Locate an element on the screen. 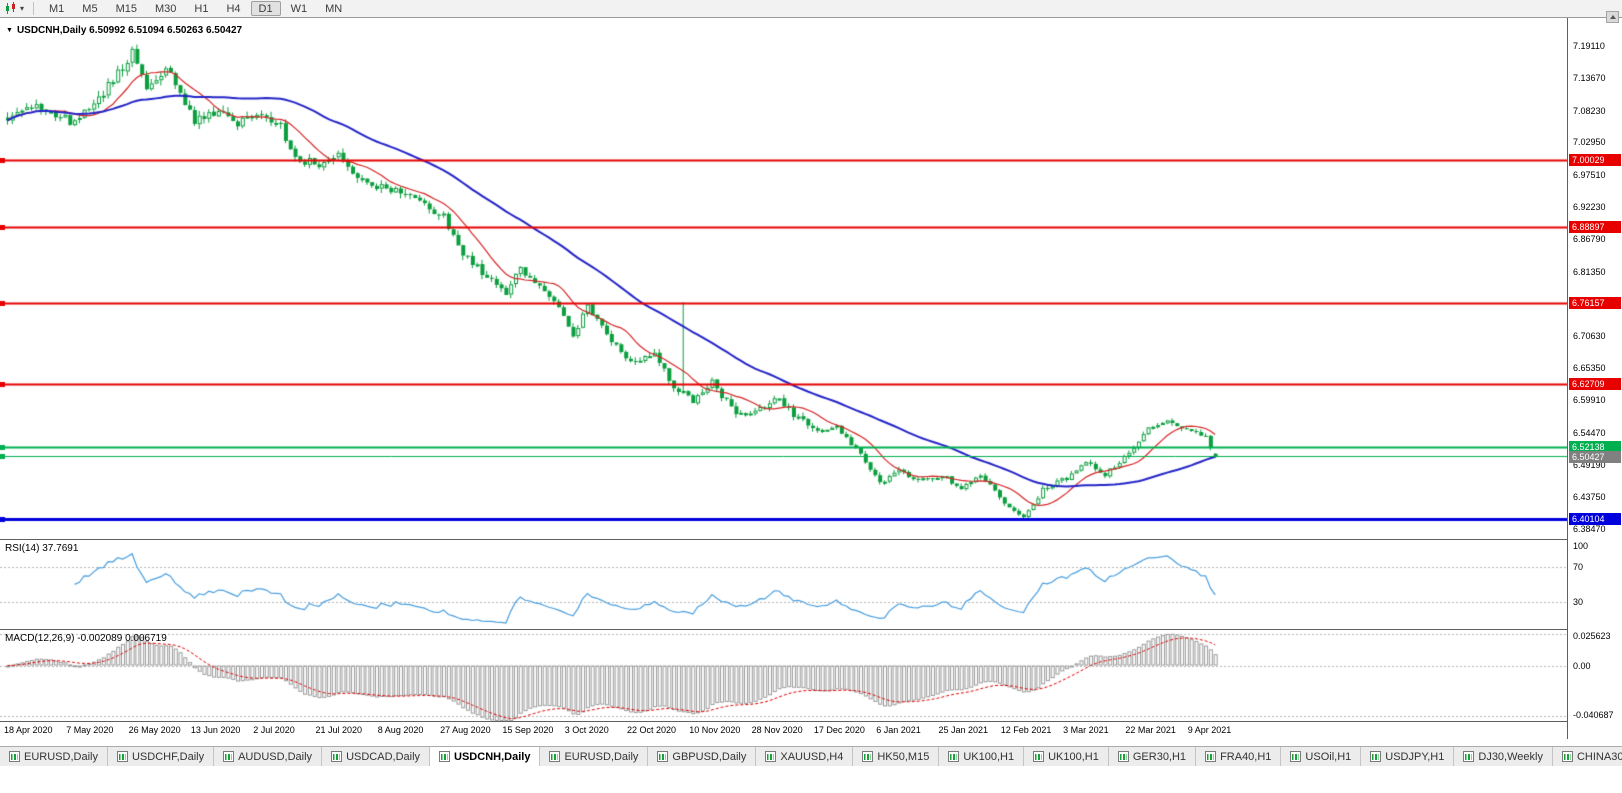 The width and height of the screenshot is (1622, 793). macd-level-label: 0.00 is located at coordinates (1582, 666).